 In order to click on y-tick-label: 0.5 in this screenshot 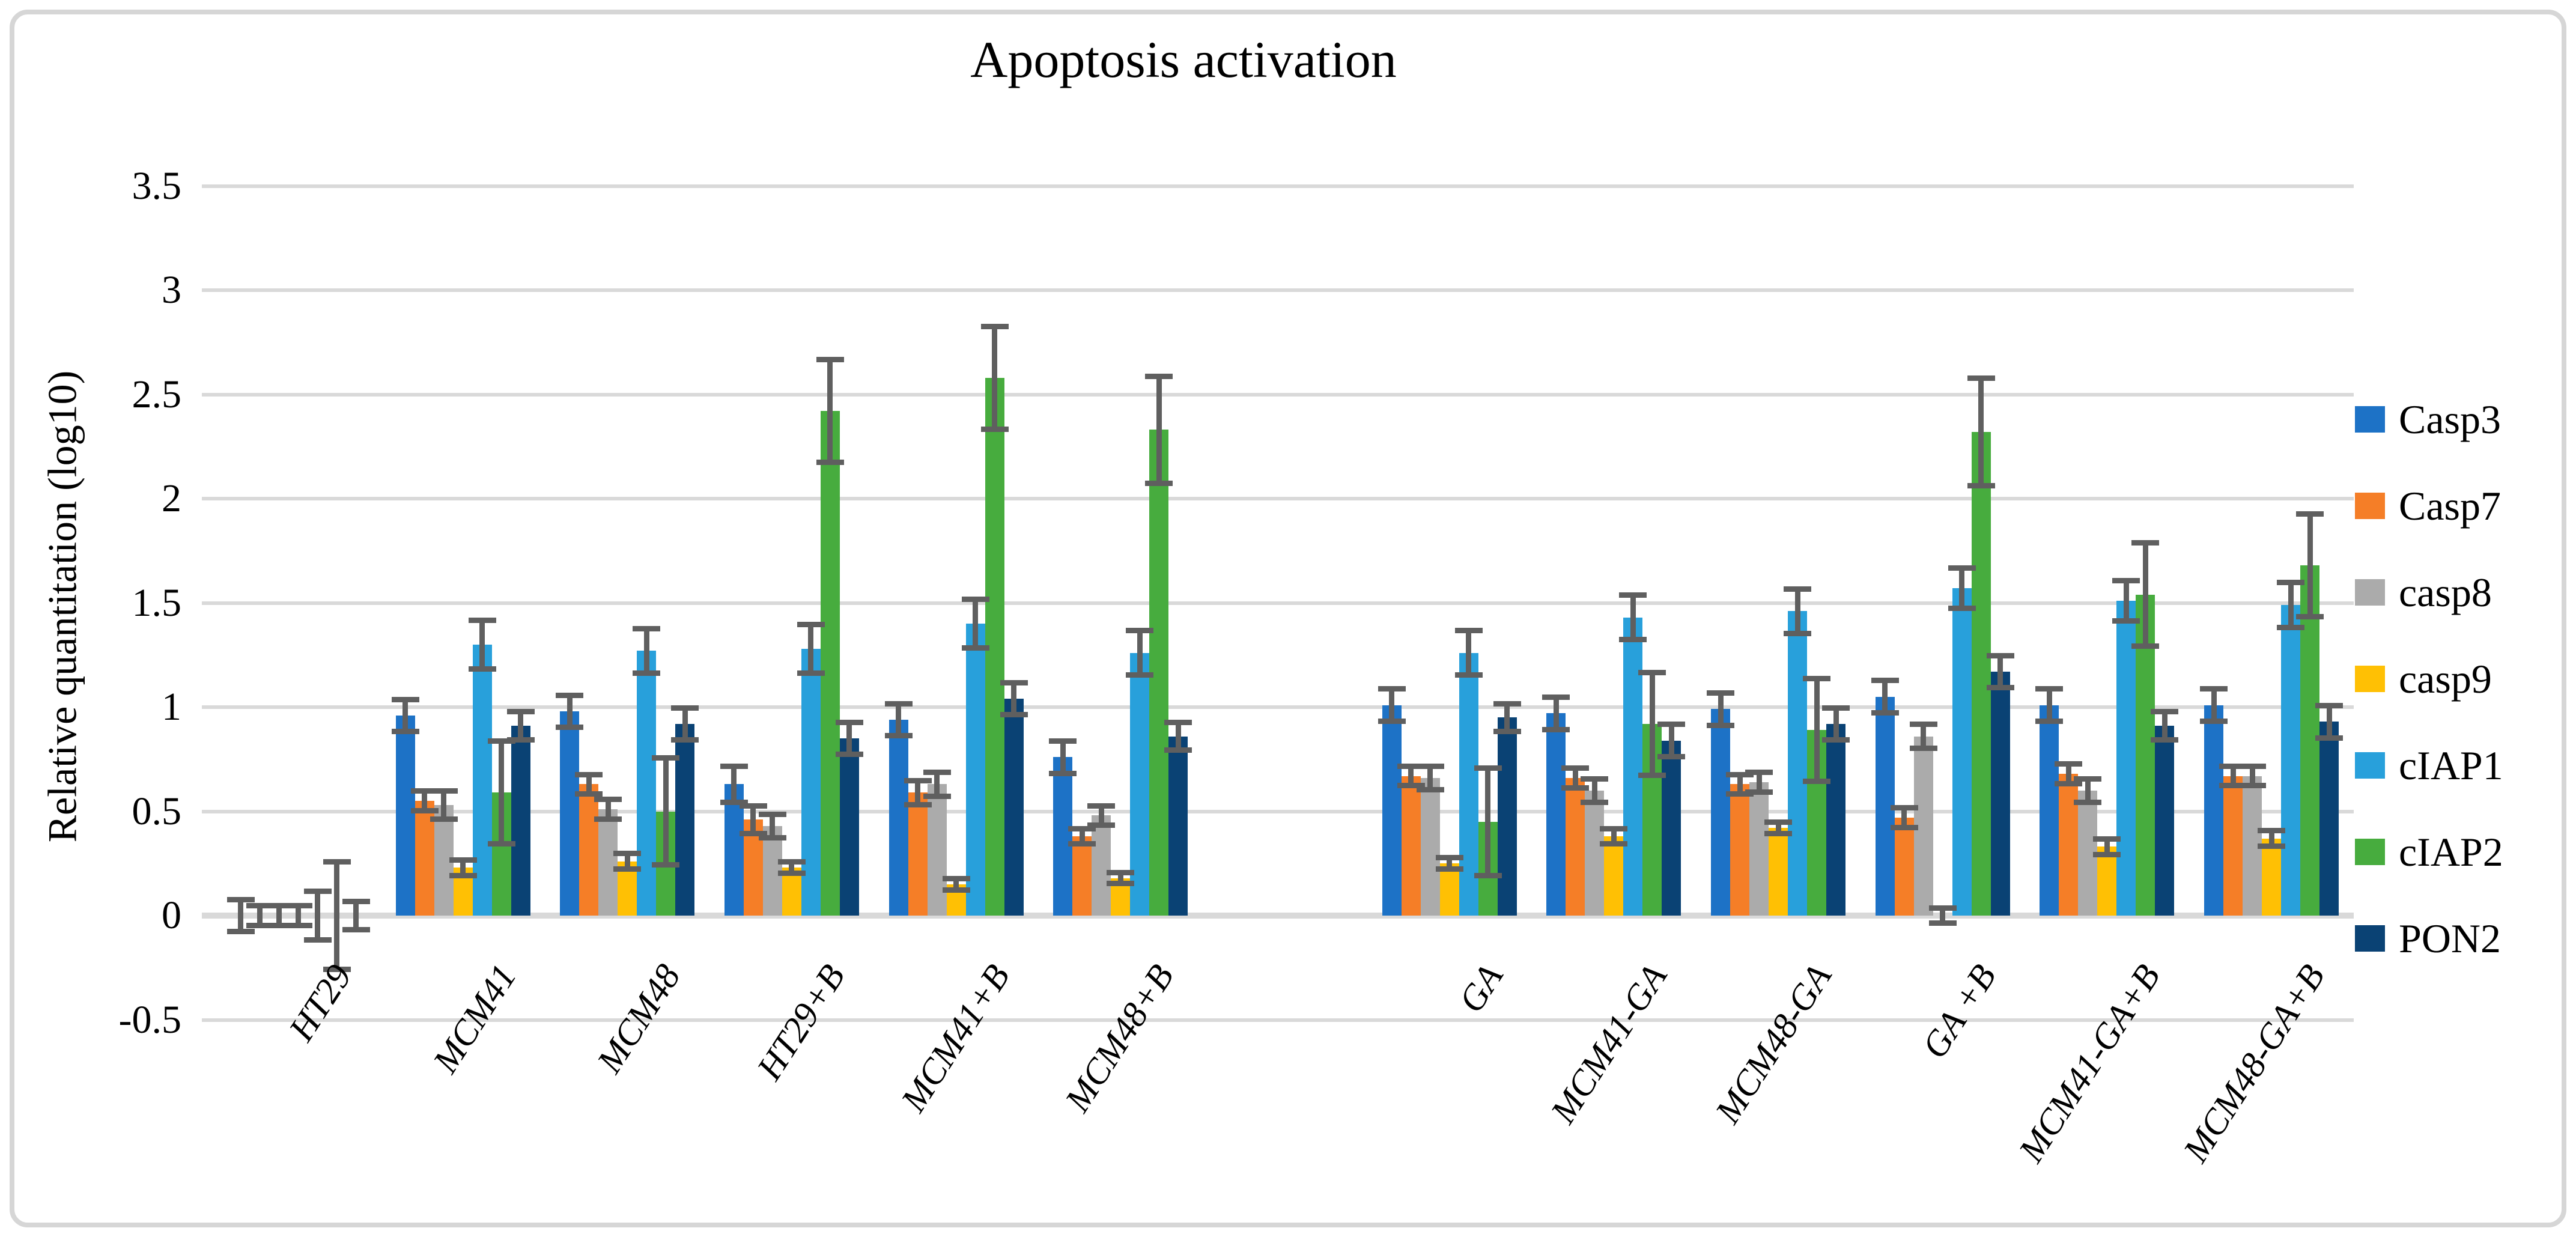, I will do `click(157, 811)`.